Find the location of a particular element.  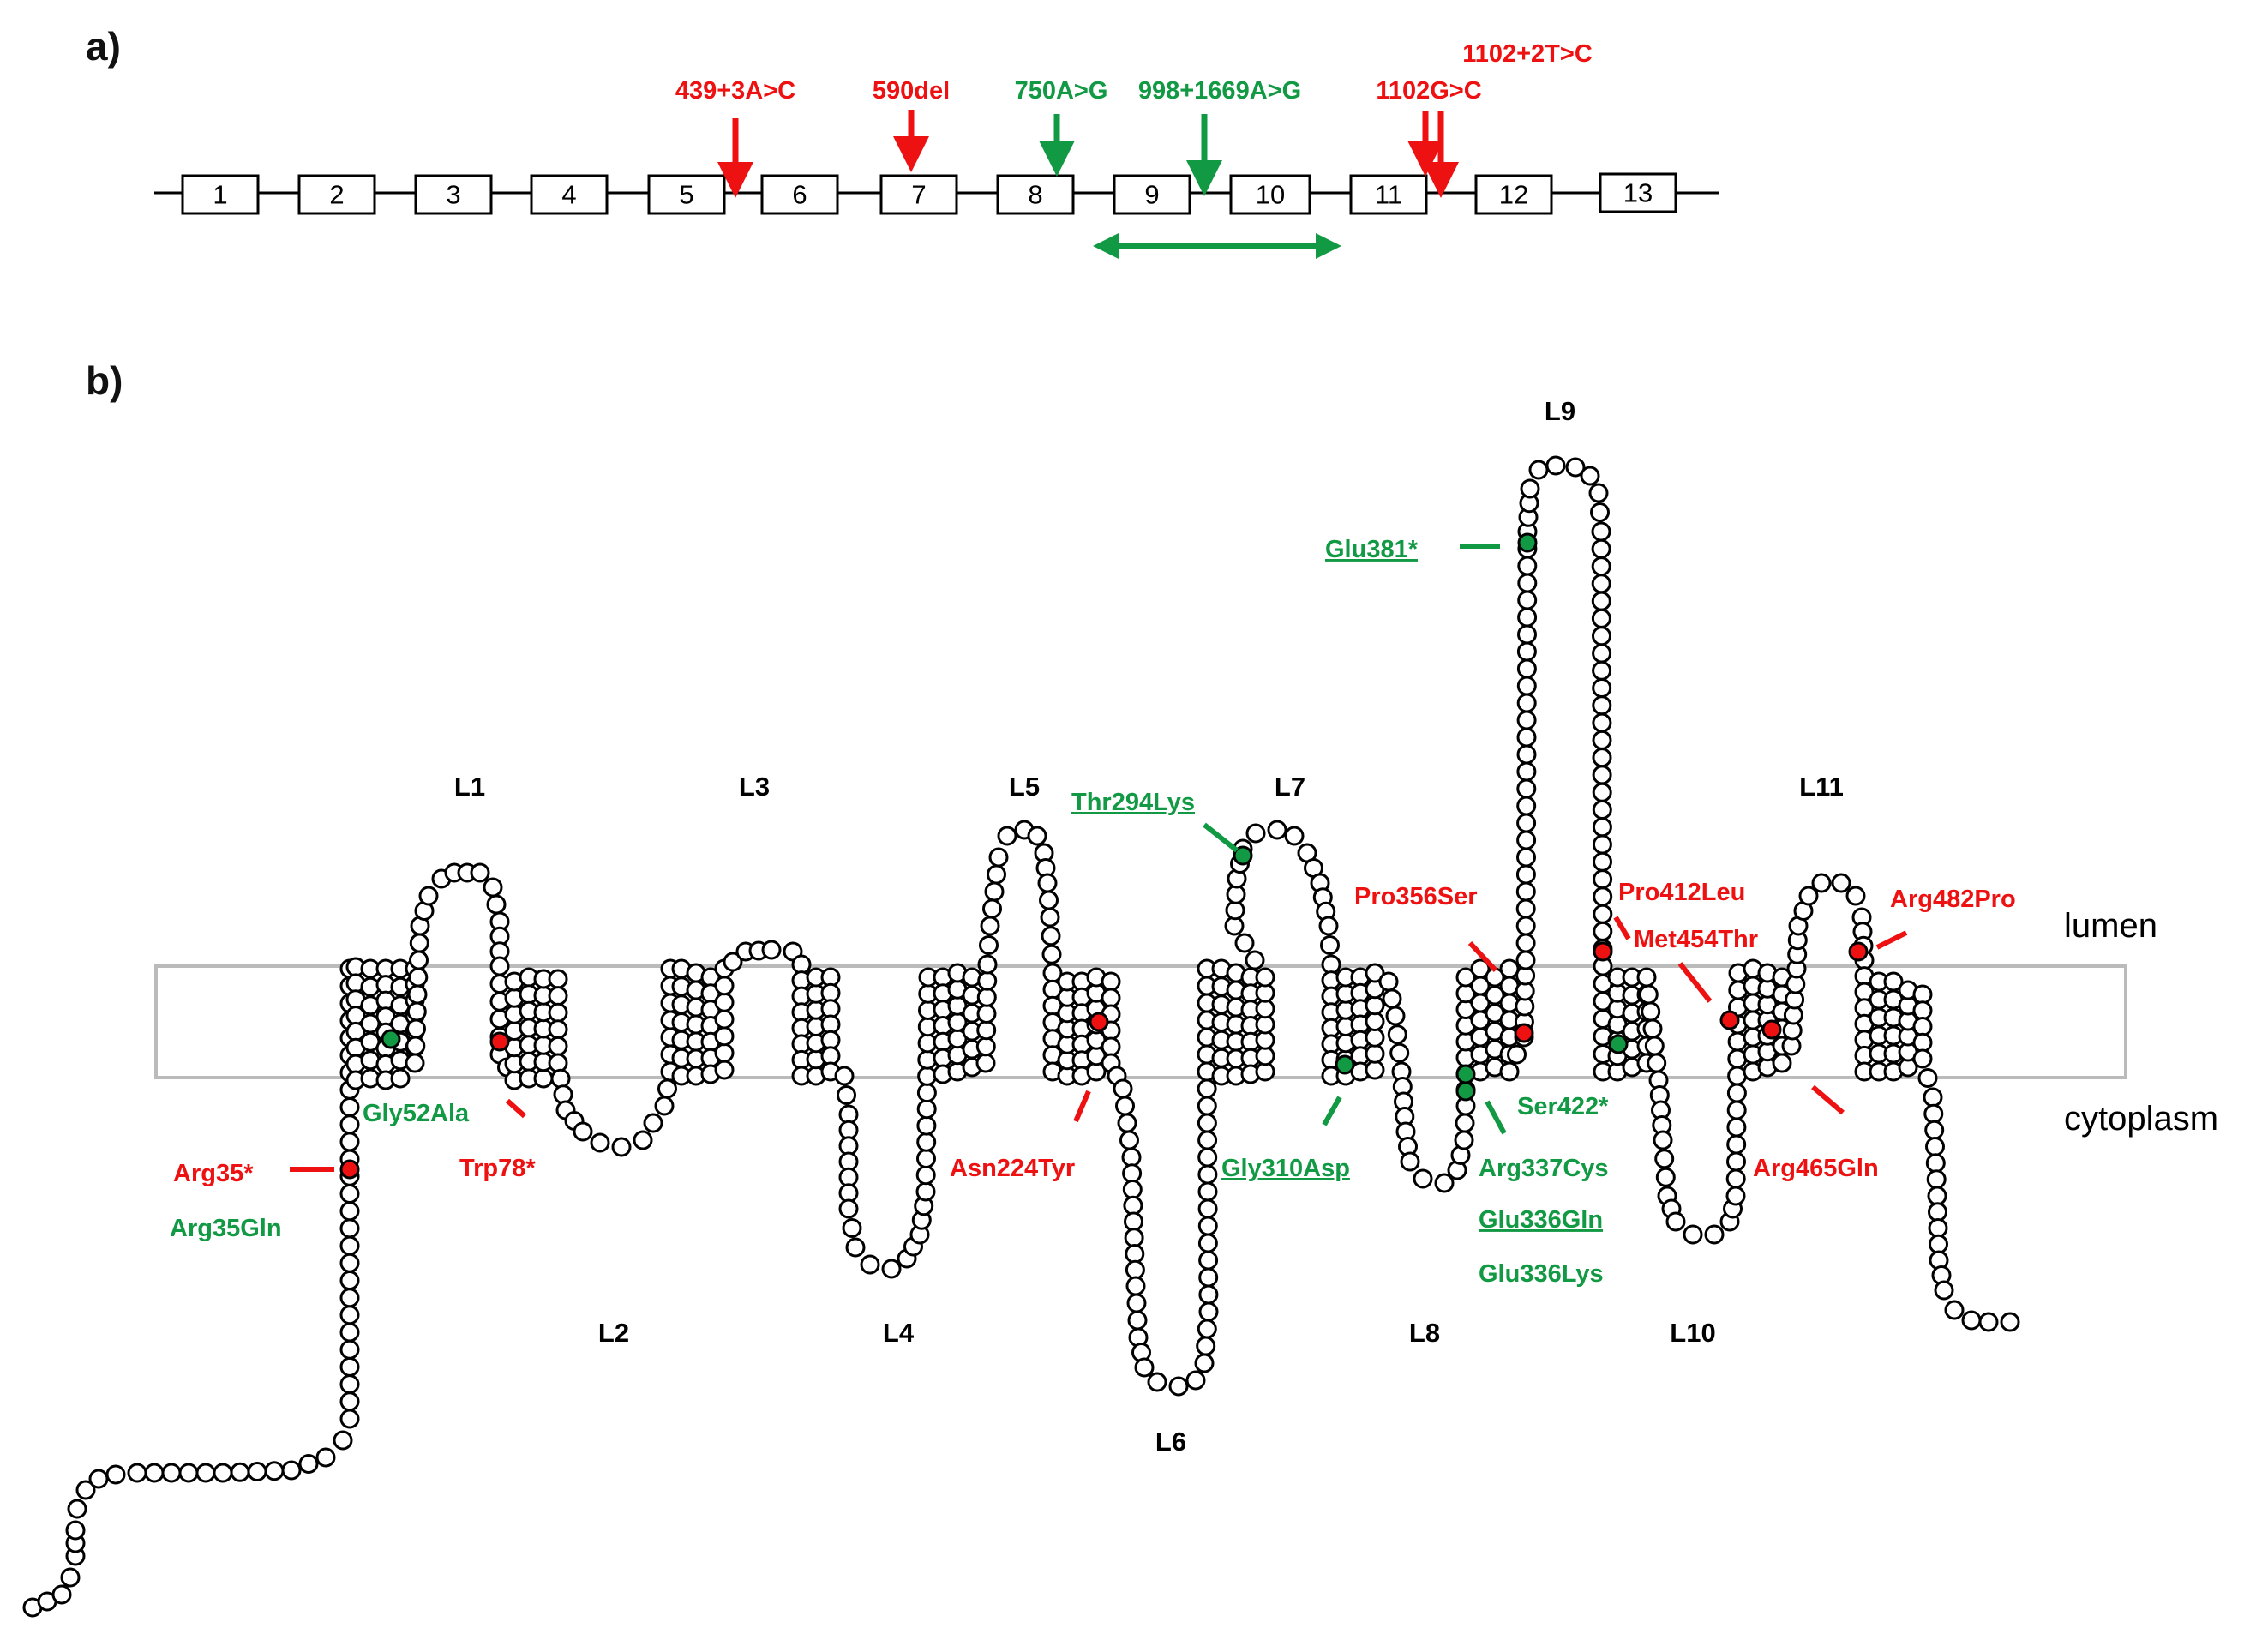

exon-10: 10 is located at coordinates (1270, 194).